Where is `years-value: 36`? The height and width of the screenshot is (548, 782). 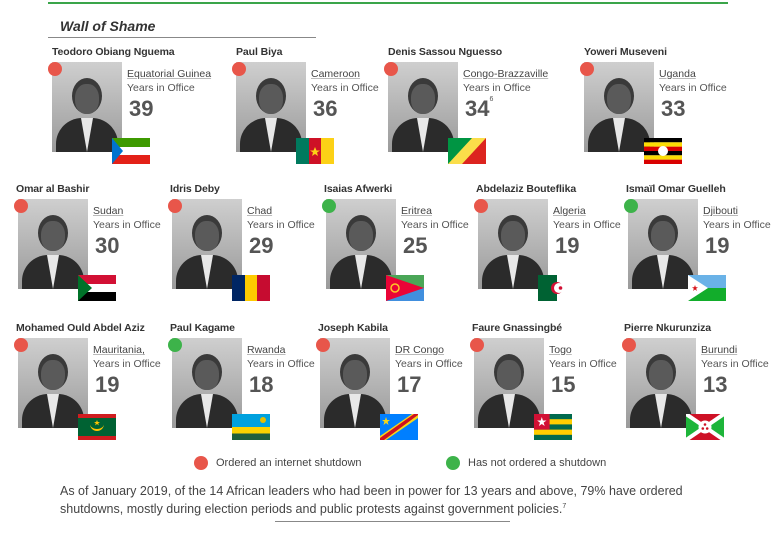
years-value: 36 is located at coordinates (325, 109).